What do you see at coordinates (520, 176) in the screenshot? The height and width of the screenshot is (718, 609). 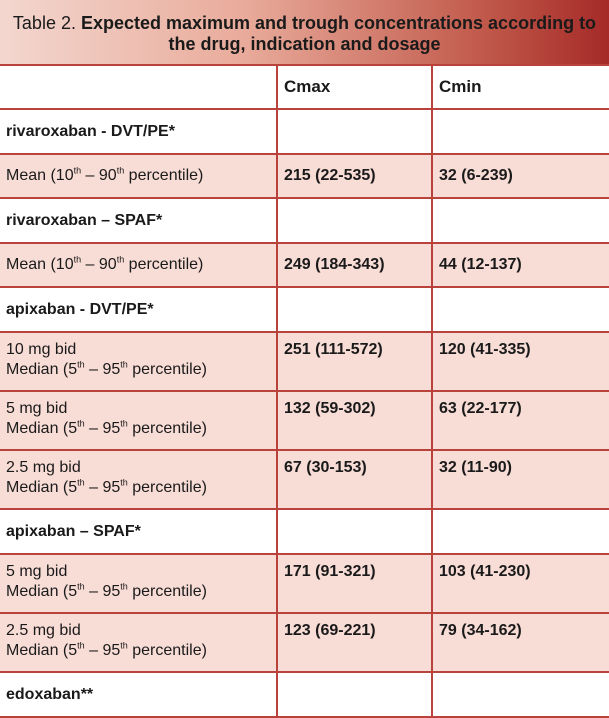 I see `cmin-value: 32 (6-239)` at bounding box center [520, 176].